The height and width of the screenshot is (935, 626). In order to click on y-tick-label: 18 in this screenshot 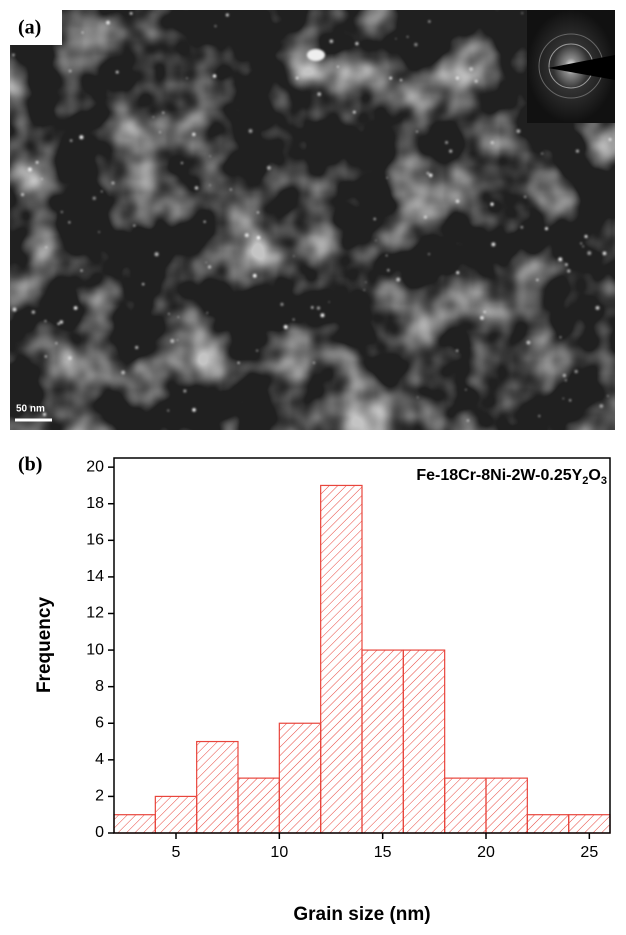, I will do `click(95, 503)`.